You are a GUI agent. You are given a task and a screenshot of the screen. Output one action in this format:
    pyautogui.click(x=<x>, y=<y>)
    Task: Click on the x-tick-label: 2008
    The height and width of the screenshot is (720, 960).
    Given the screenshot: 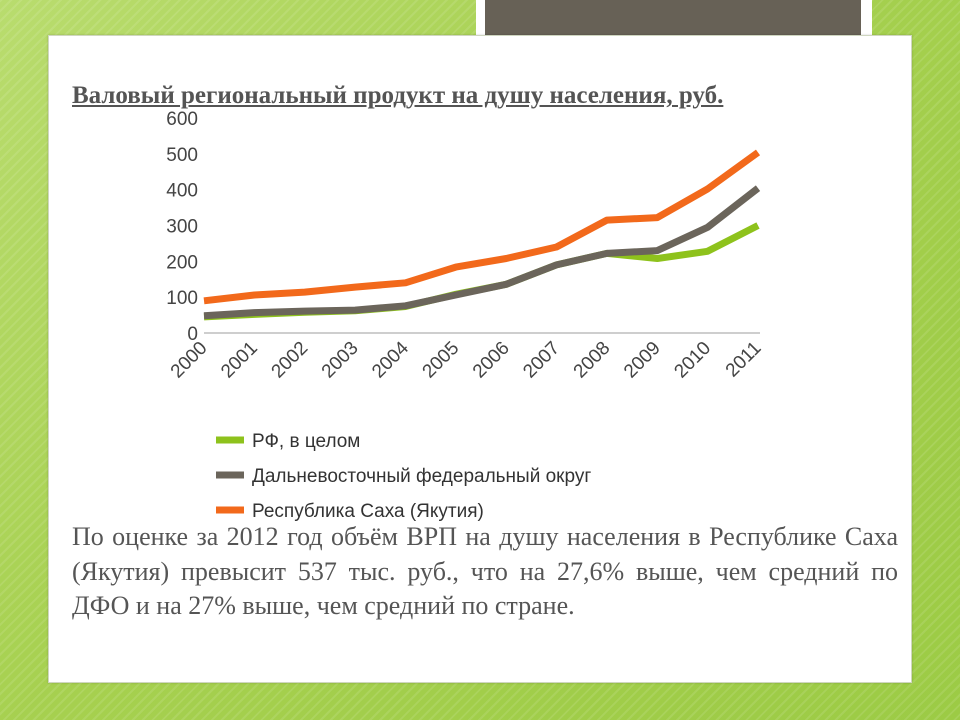 What is the action you would take?
    pyautogui.click(x=592, y=360)
    